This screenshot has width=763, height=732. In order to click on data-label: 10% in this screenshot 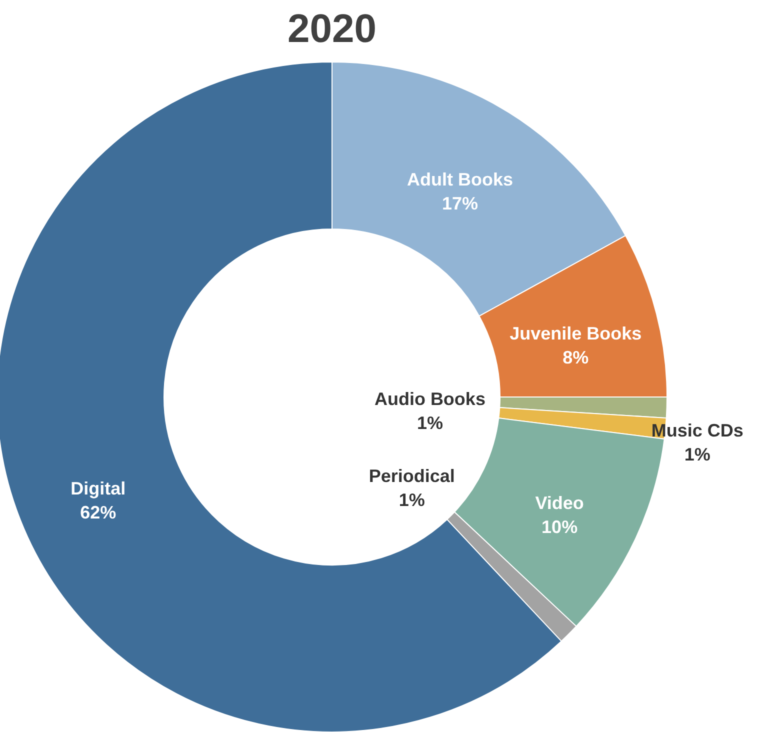, I will do `click(560, 527)`.